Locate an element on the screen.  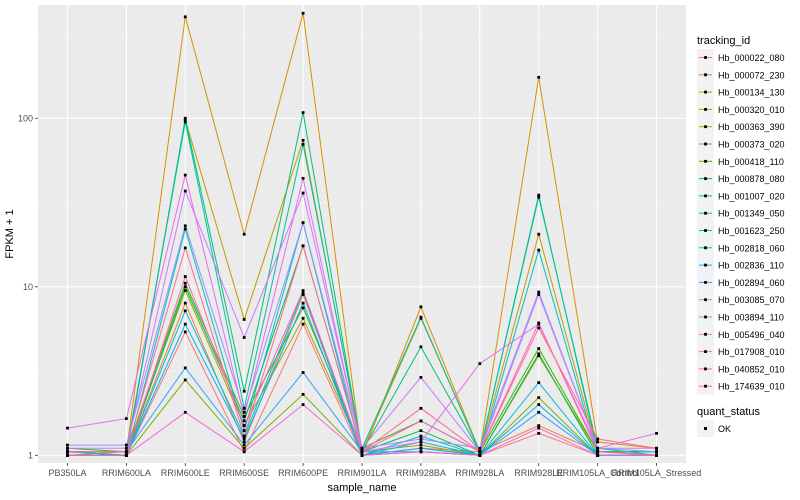
data-point-Hb_174639_010-RRIM928LE is located at coordinates (539, 328).